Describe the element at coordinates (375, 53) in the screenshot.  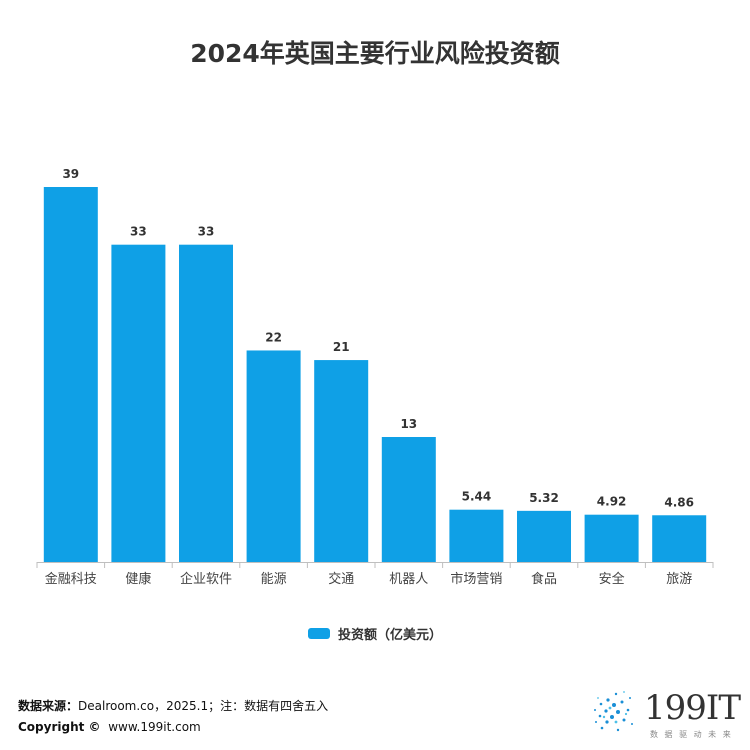
I see `chart-title: 2024年英国主要行业风险投资额` at that location.